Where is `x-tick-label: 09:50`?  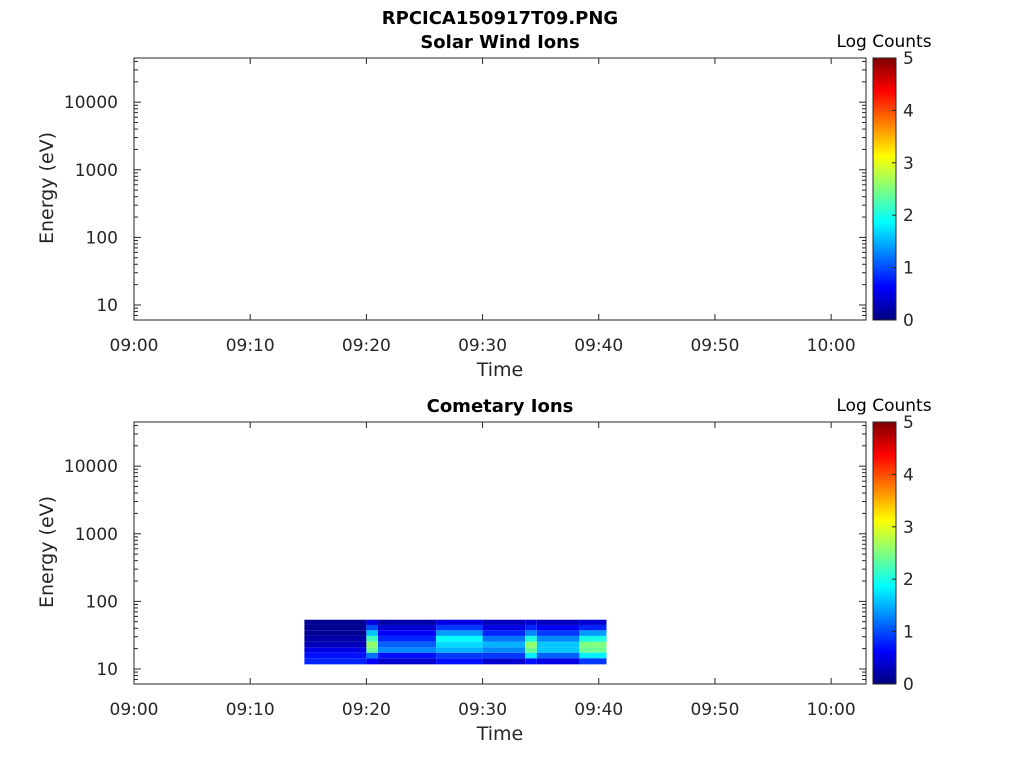
x-tick-label: 09:50 is located at coordinates (714, 346).